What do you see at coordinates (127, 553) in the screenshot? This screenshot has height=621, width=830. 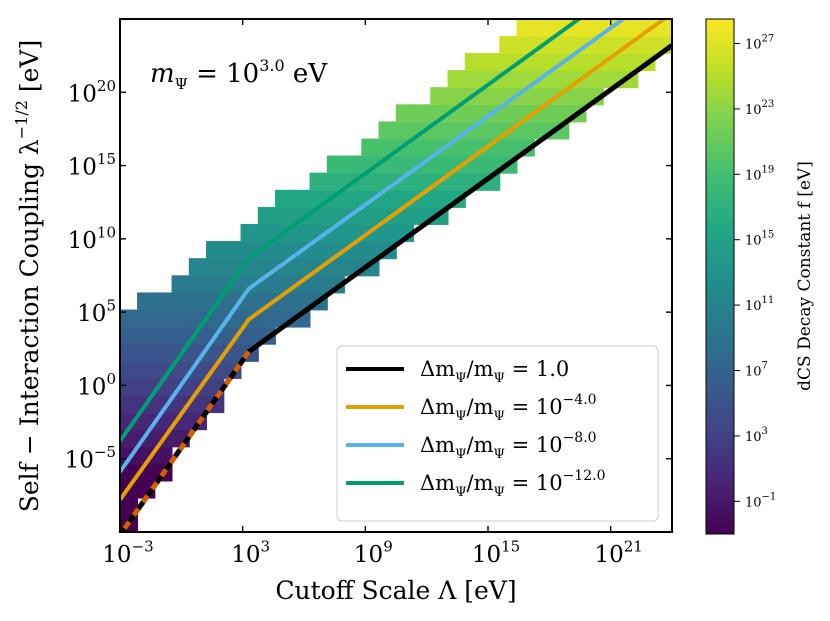 I see `x-tick-label: 10⁻³` at bounding box center [127, 553].